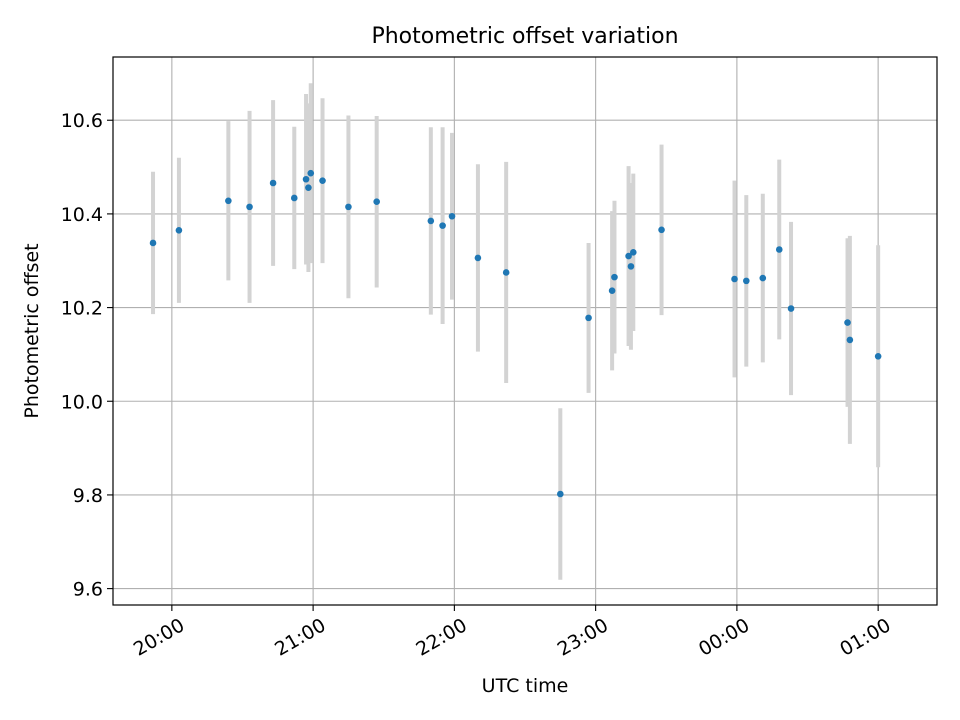  What do you see at coordinates (82, 402) in the screenshot?
I see `y-tick-label: 10.0` at bounding box center [82, 402].